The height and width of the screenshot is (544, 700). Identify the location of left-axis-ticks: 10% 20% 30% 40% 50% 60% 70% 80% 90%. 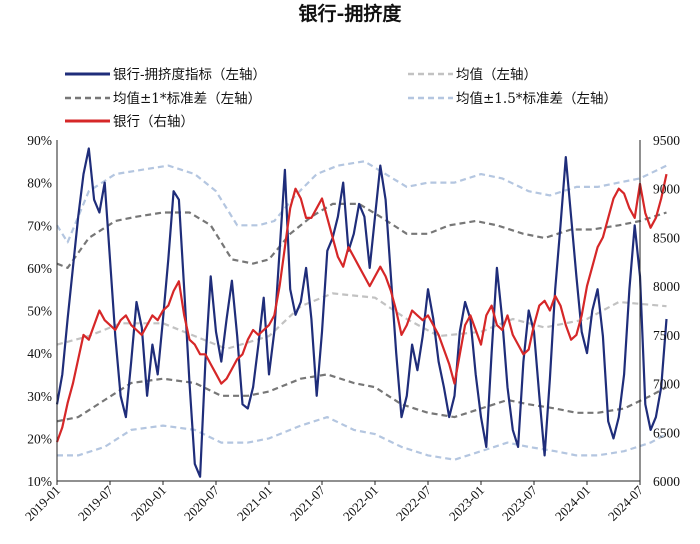
(39, 311).